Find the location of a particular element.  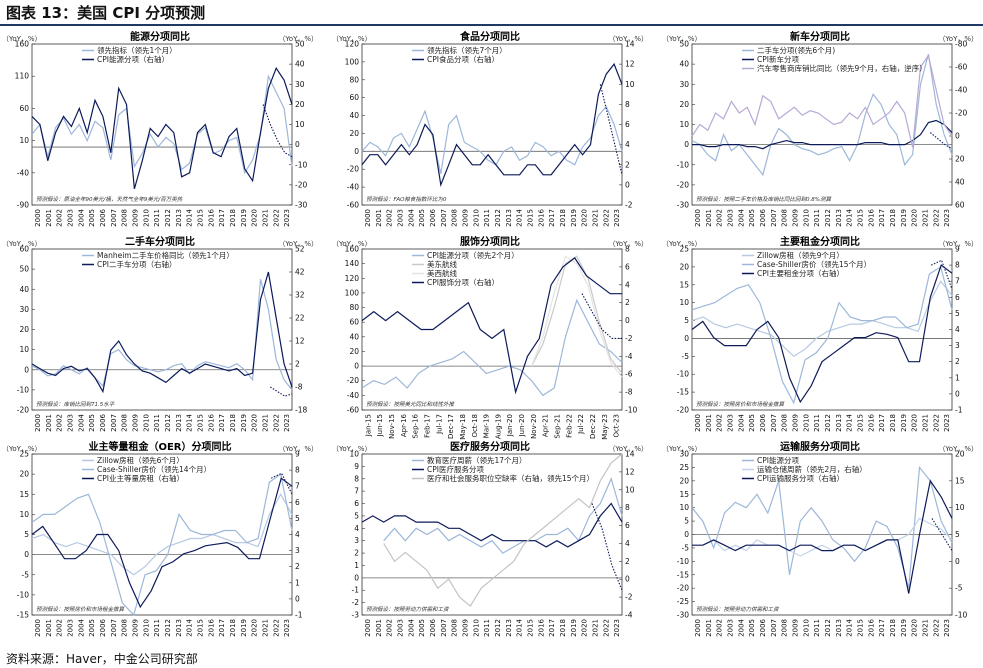

right-tick-label: 3 is located at coordinates (957, 345).